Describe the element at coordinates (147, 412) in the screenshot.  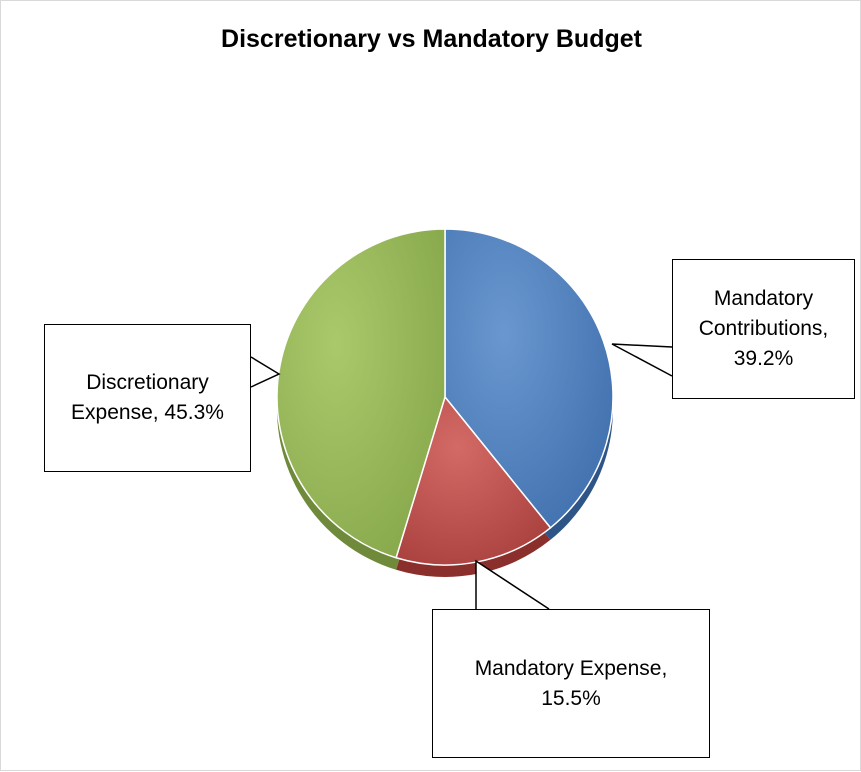
I see `label-line: Expense, 45.3%` at that location.